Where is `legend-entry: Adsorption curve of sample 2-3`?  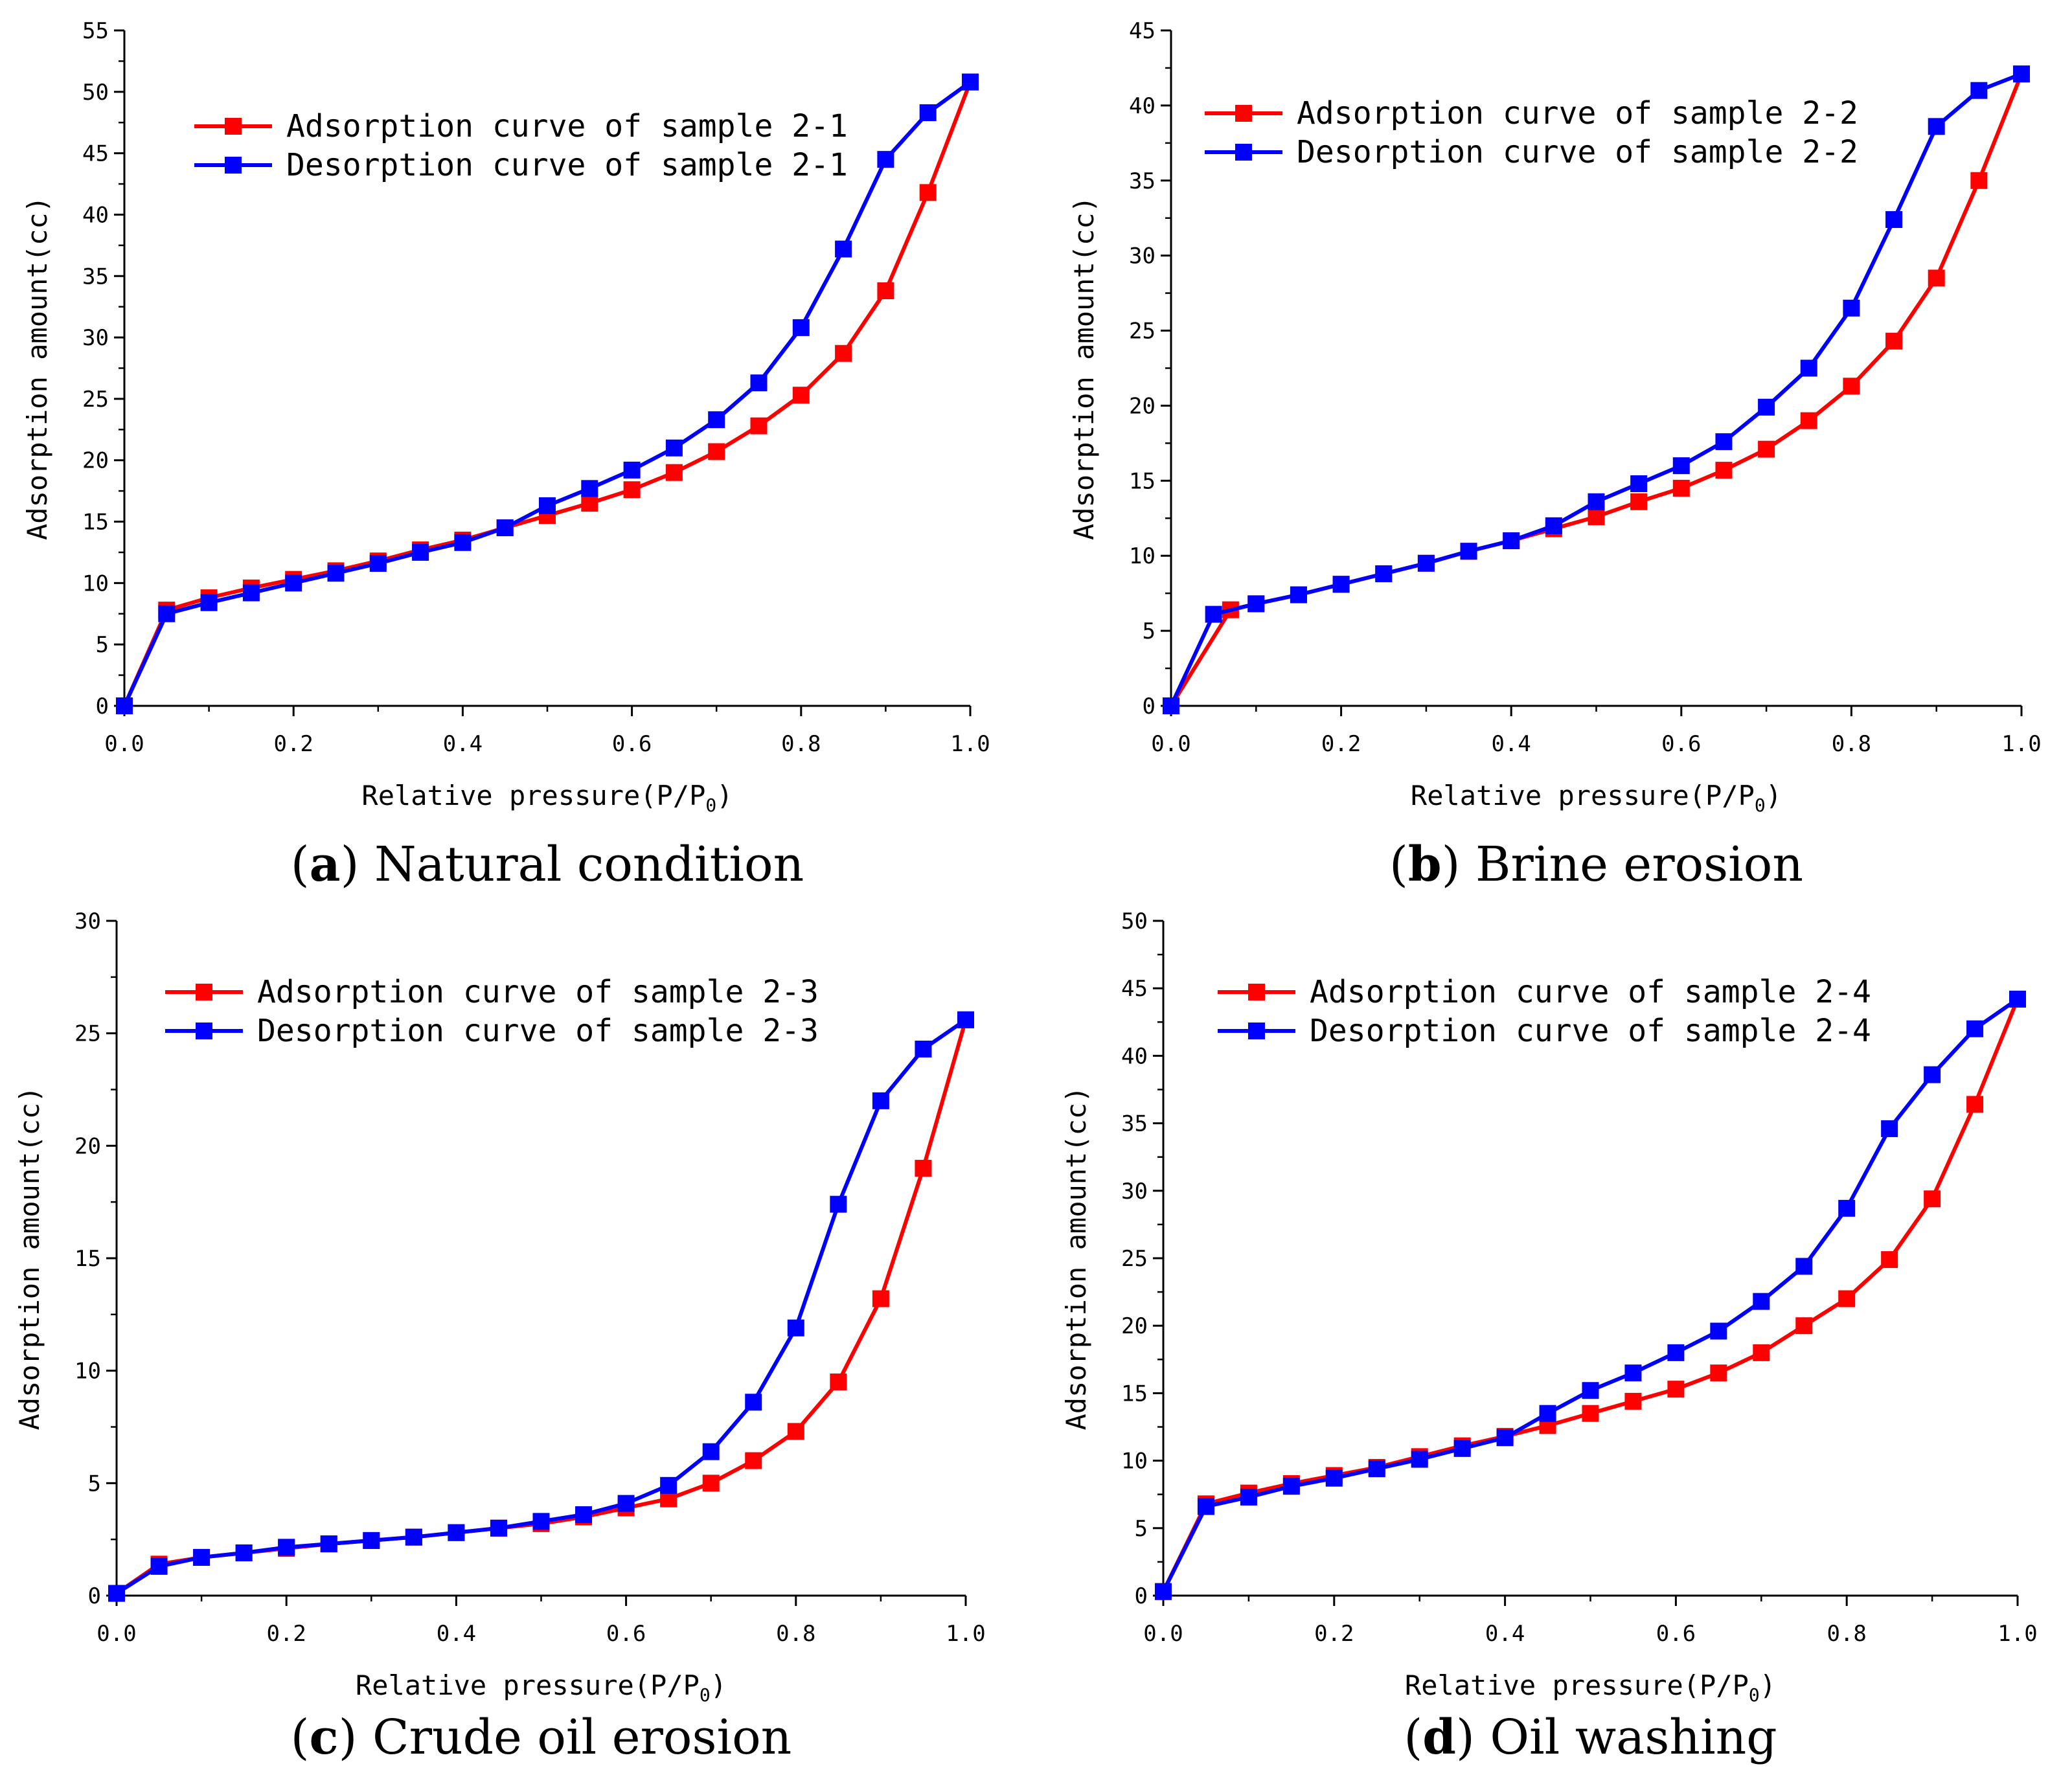
legend-entry: Adsorption curve of sample 2-3 is located at coordinates (492, 992).